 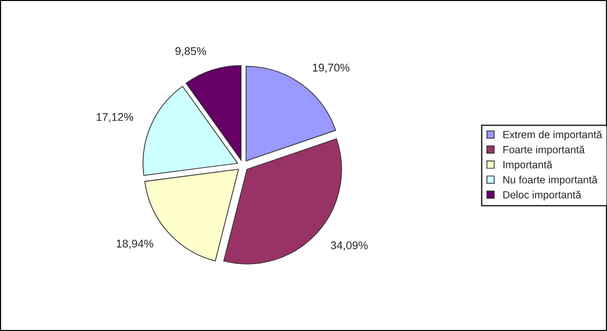 What do you see at coordinates (115, 117) in the screenshot?
I see `data-label: 17,12%` at bounding box center [115, 117].